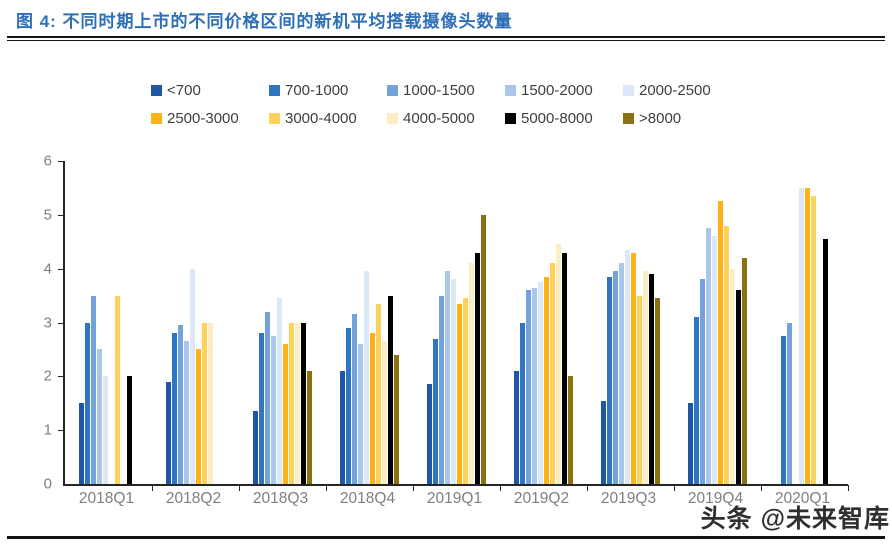 The height and width of the screenshot is (544, 892). What do you see at coordinates (321, 118) in the screenshot?
I see `legend-label: 3000-4000` at bounding box center [321, 118].